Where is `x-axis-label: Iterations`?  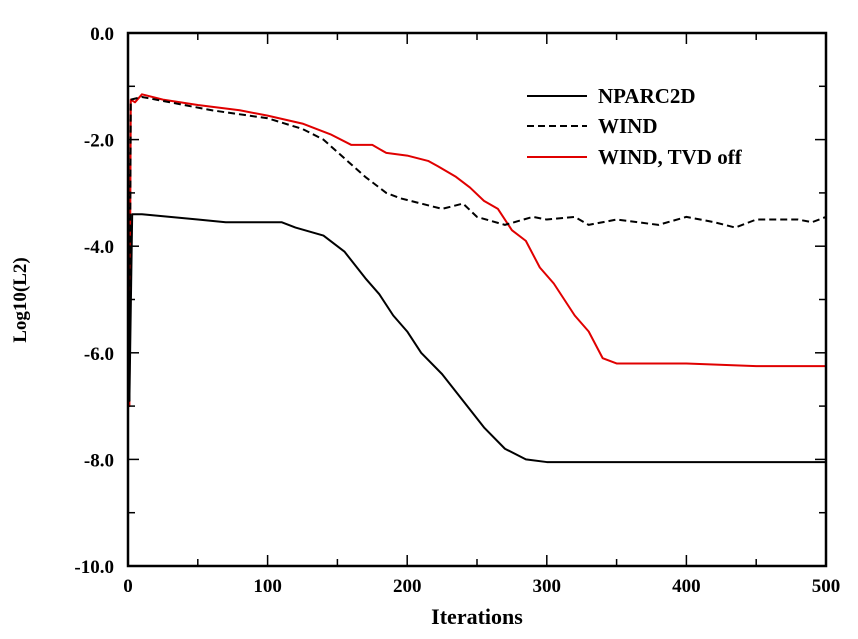 x-axis-label: Iterations is located at coordinates (477, 616).